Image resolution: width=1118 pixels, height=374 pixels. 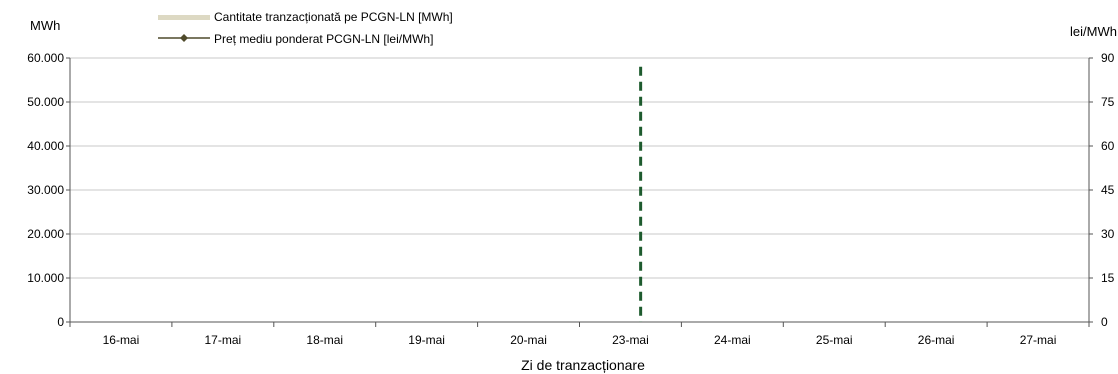 I want to click on legend-diamond-marker, so click(x=184, y=38).